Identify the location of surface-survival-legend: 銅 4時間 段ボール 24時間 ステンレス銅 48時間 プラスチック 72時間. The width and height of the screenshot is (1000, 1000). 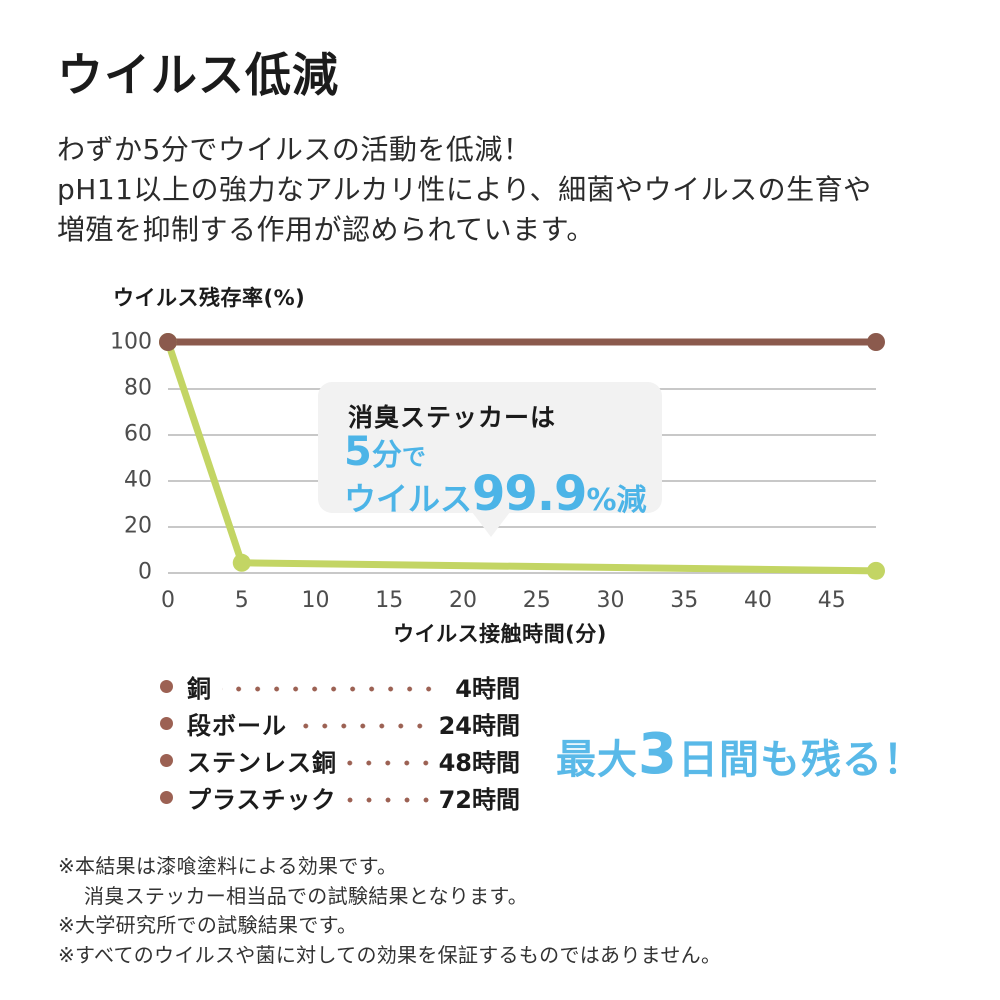
(341, 743).